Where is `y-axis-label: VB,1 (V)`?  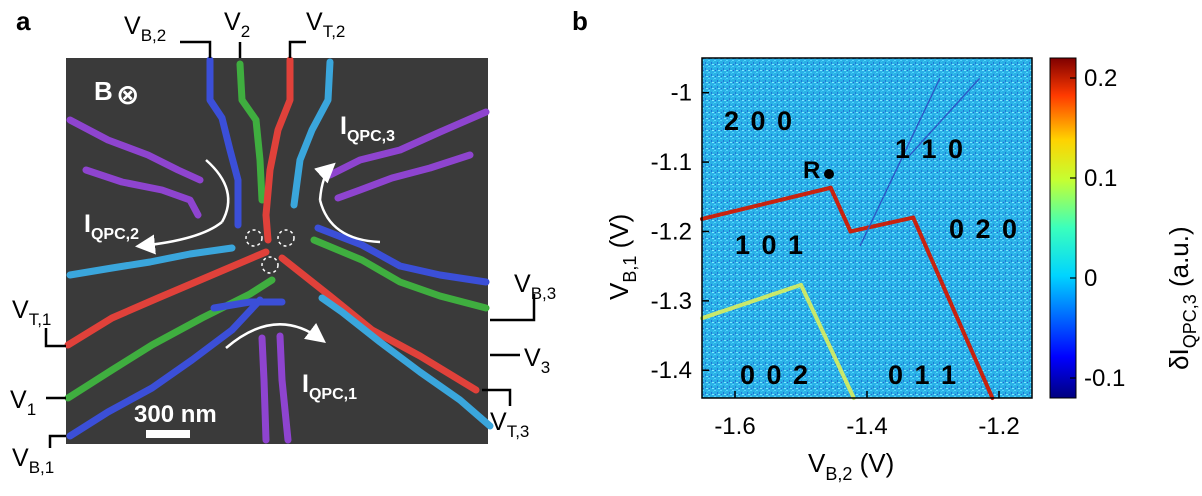 y-axis-label: VB,1 (V) is located at coordinates (622, 257).